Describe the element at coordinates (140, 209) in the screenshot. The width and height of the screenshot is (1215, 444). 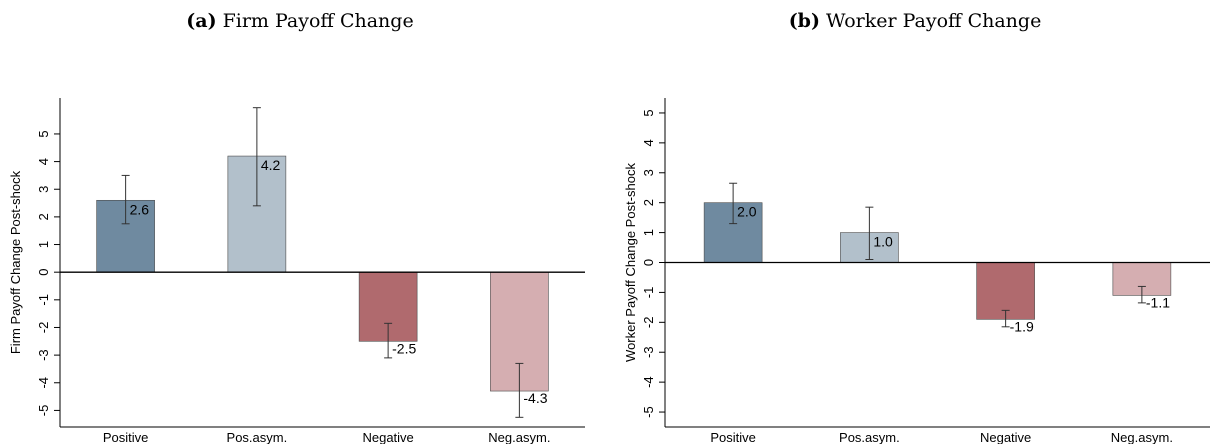
I see `data-label: 2.6` at that location.